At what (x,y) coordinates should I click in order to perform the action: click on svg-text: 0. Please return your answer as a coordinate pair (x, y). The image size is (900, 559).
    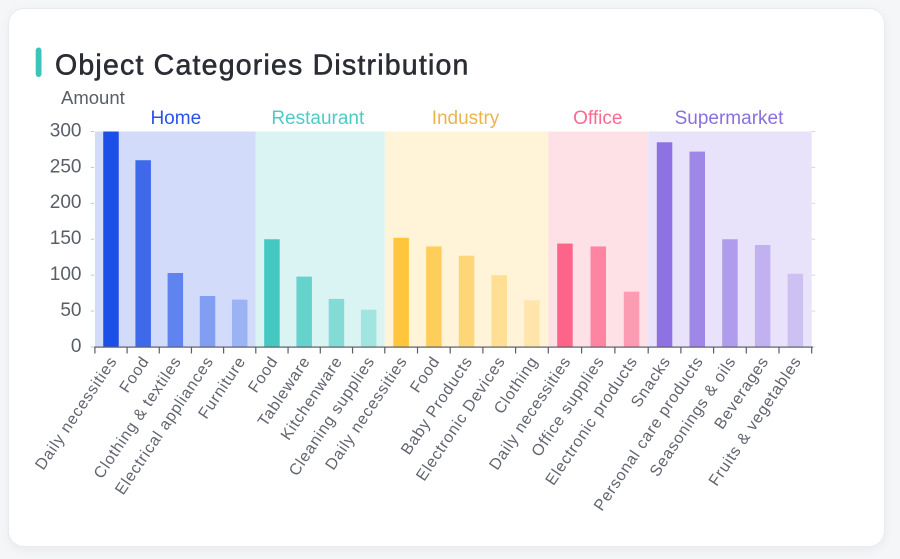
    Looking at the image, I should click on (76, 346).